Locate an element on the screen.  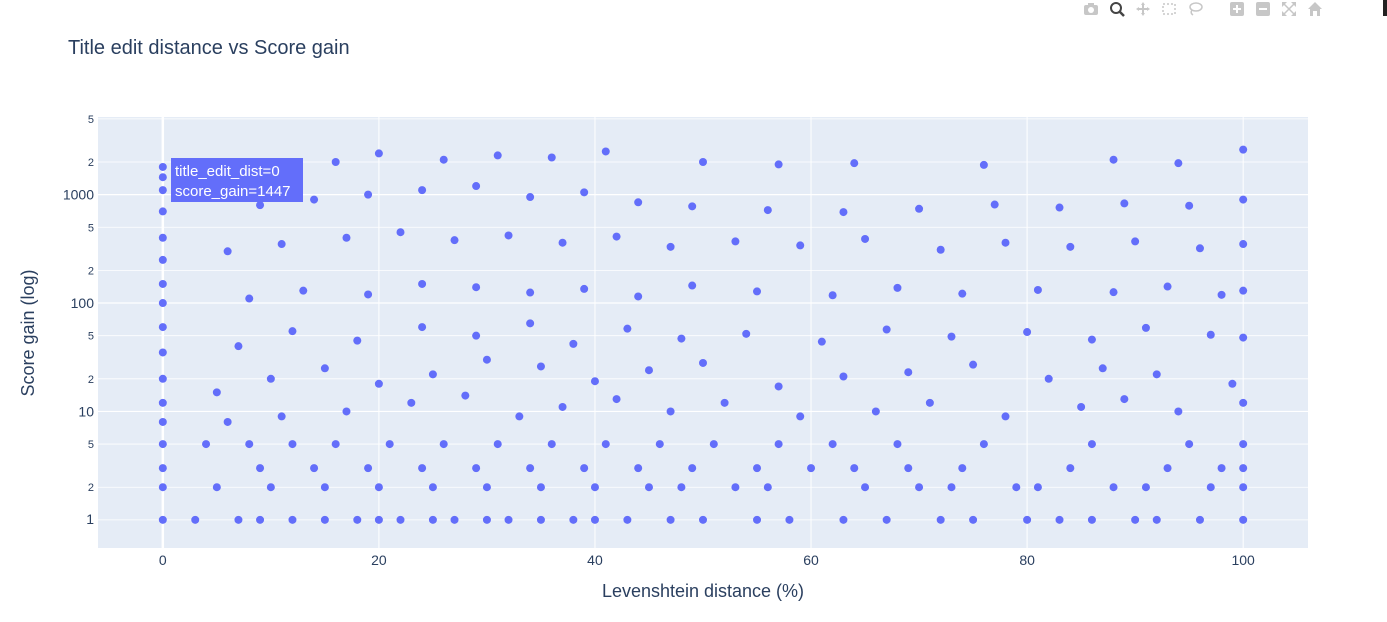
lasso-select-icon is located at coordinates (1195, 9).